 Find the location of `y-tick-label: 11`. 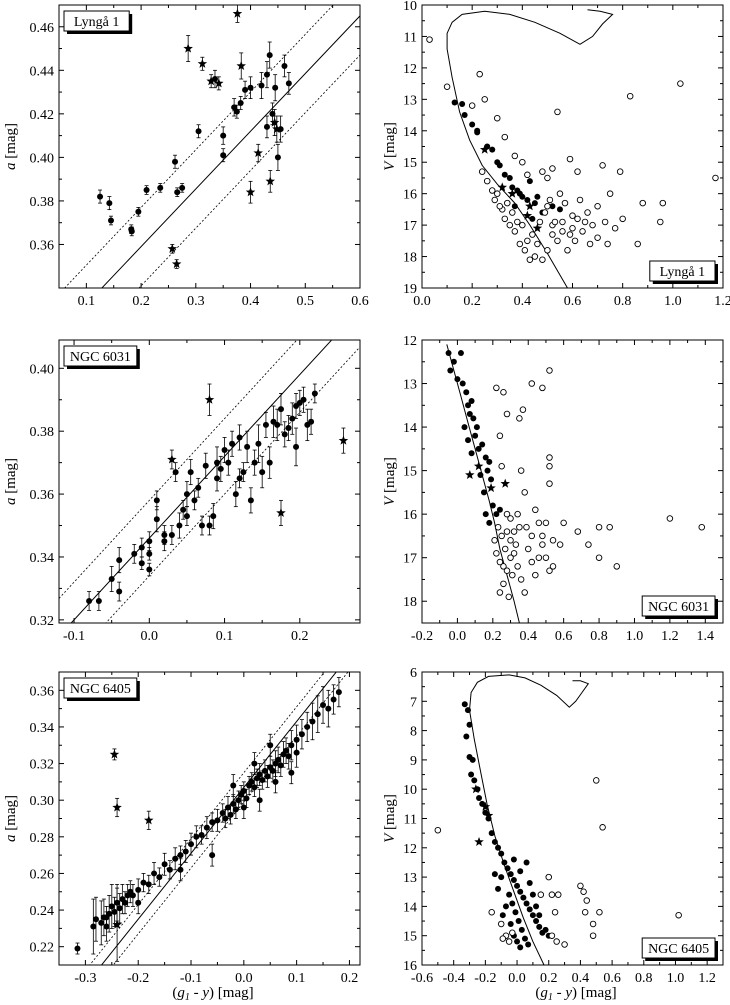

y-tick-label: 11 is located at coordinates (410, 820).